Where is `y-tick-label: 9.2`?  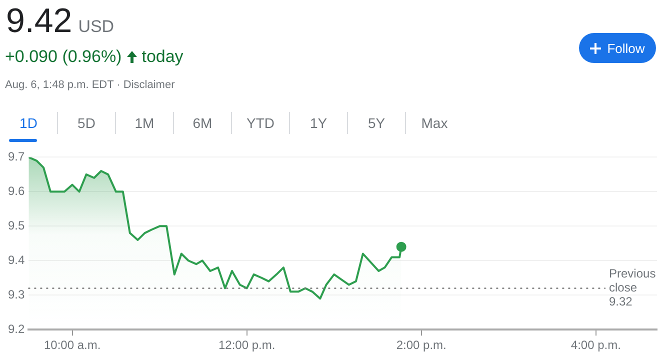 y-tick-label: 9.2 is located at coordinates (16, 329).